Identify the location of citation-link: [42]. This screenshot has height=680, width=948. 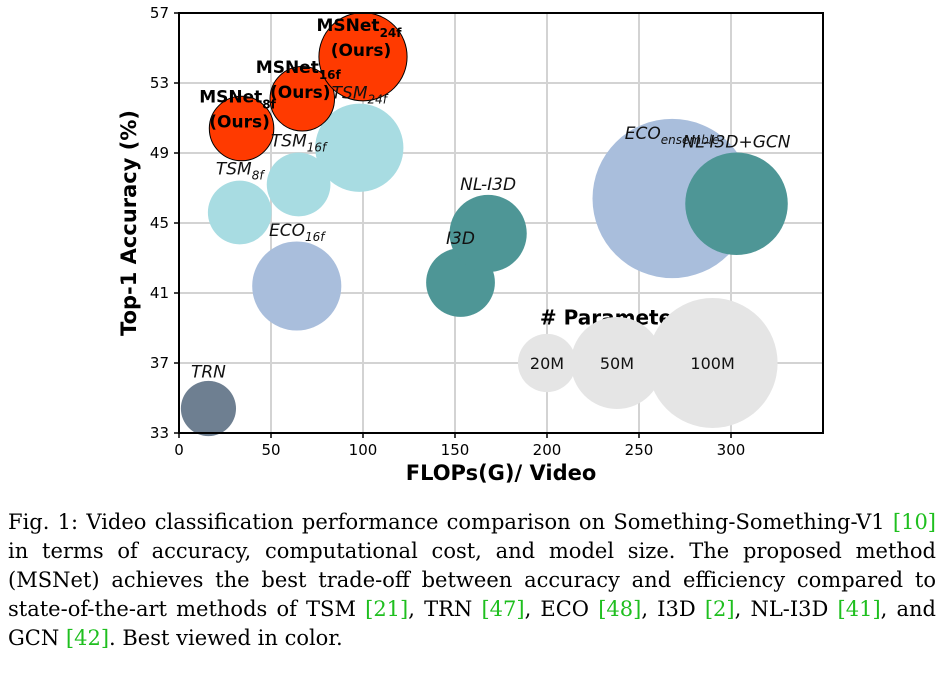
(87, 638).